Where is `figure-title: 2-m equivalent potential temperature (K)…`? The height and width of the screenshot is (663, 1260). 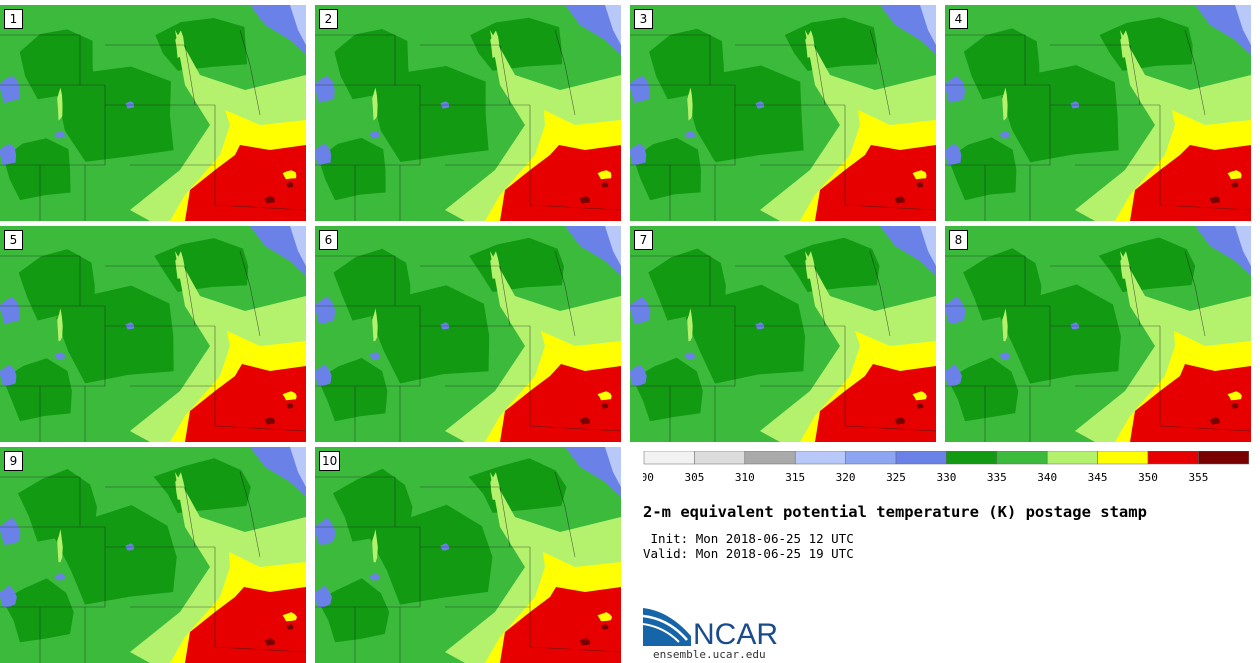
figure-title: 2-m equivalent potential temperature (K)… is located at coordinates (895, 512).